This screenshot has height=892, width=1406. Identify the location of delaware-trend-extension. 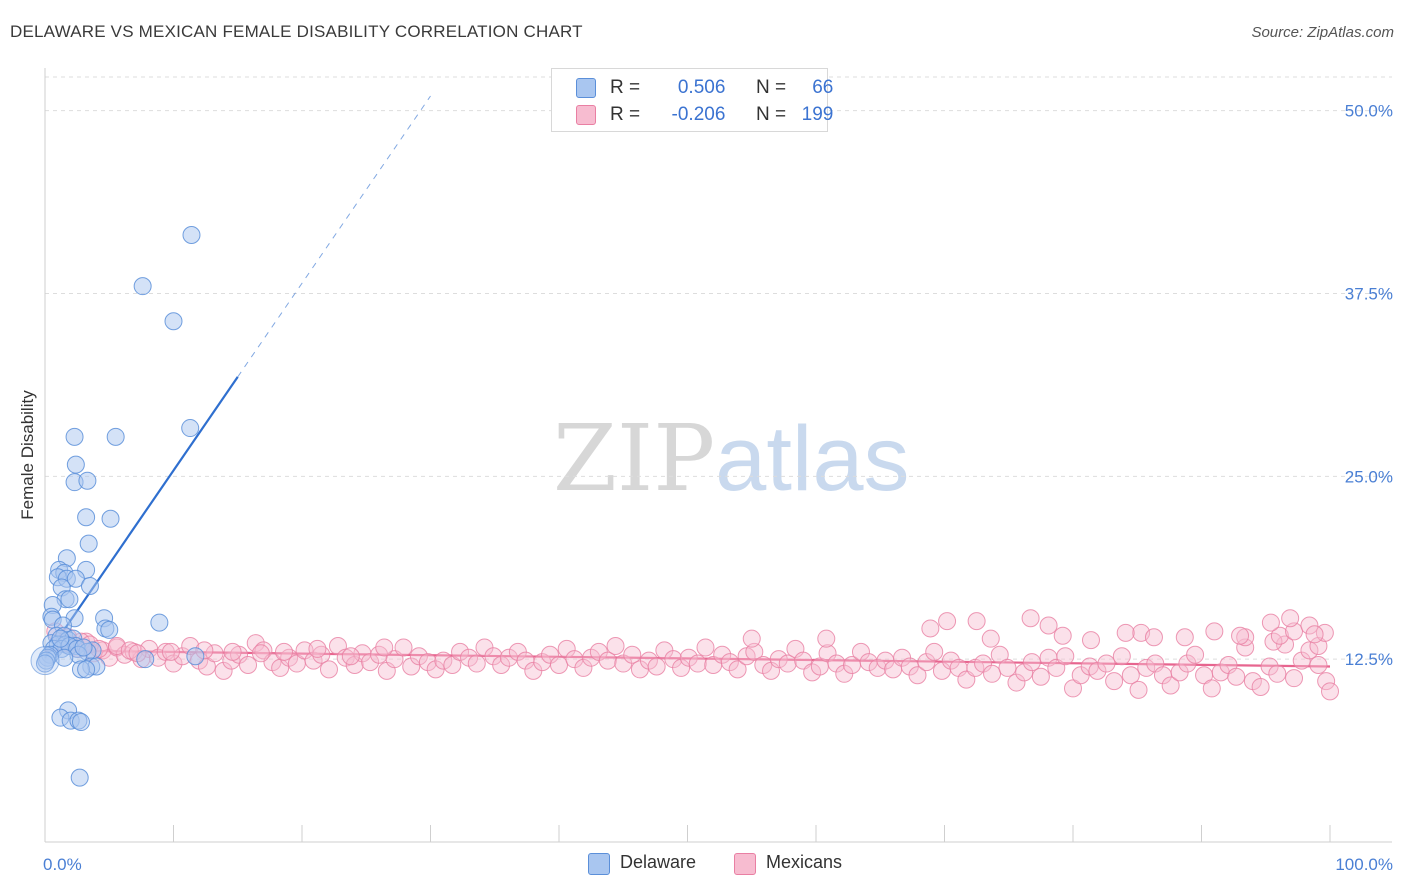
(334, 236).